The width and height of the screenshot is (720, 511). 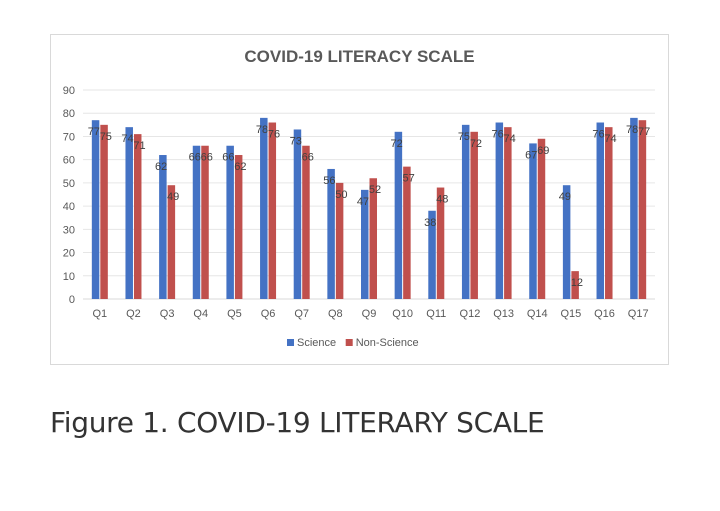 What do you see at coordinates (69, 207) in the screenshot?
I see `y-tick-label: 40` at bounding box center [69, 207].